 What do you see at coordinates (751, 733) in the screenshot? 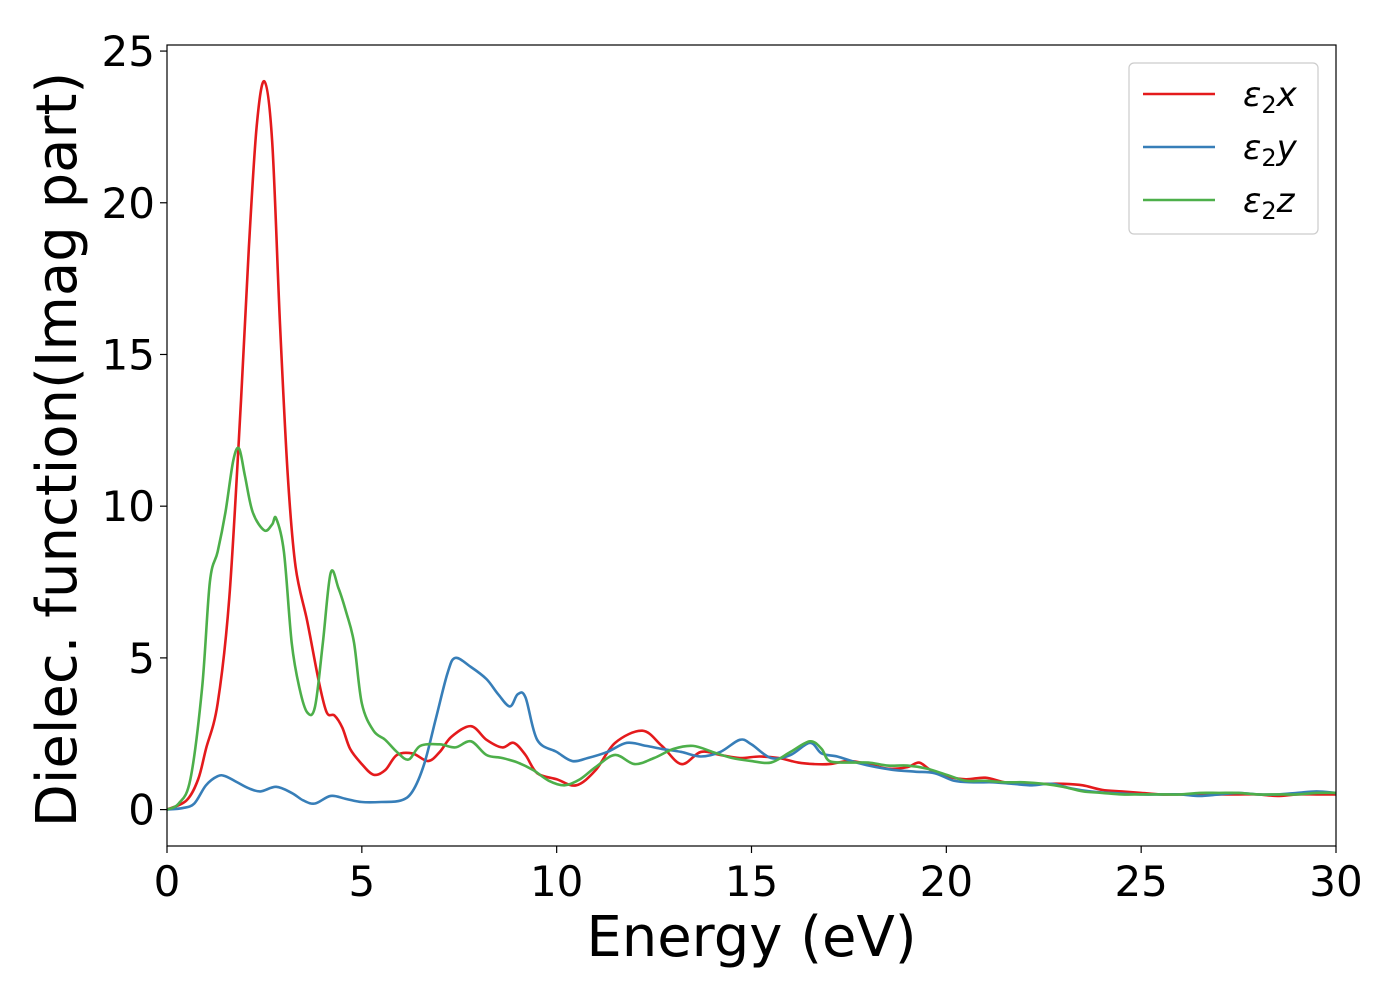
I see `series-line-y` at bounding box center [751, 733].